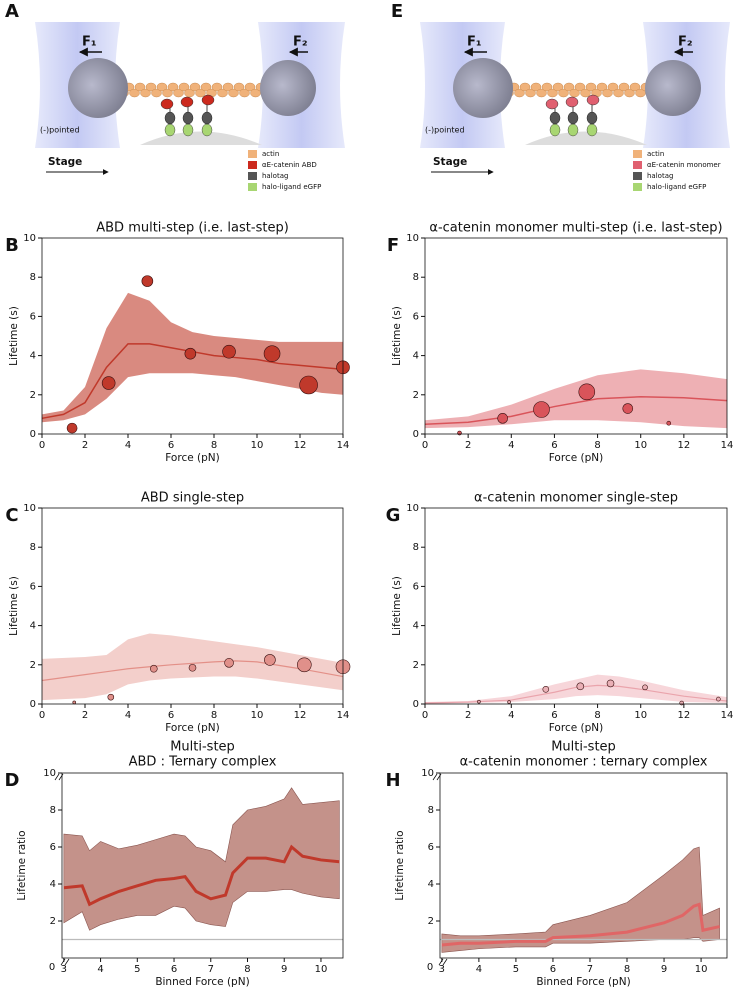 This screenshot has width=735, height=988. I want to click on origin-label: 0, so click(430, 967).